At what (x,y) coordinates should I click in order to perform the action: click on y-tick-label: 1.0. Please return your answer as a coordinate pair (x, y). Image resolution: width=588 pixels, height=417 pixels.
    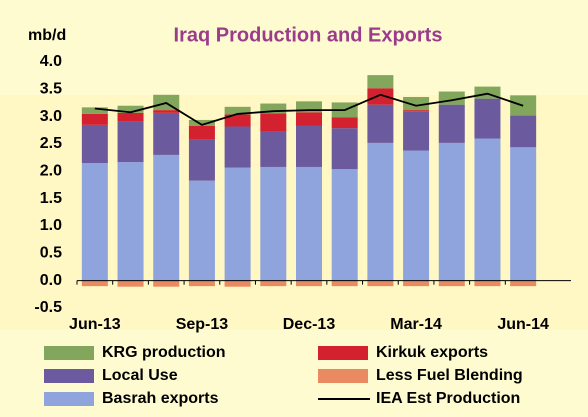
    Looking at the image, I should click on (51, 225).